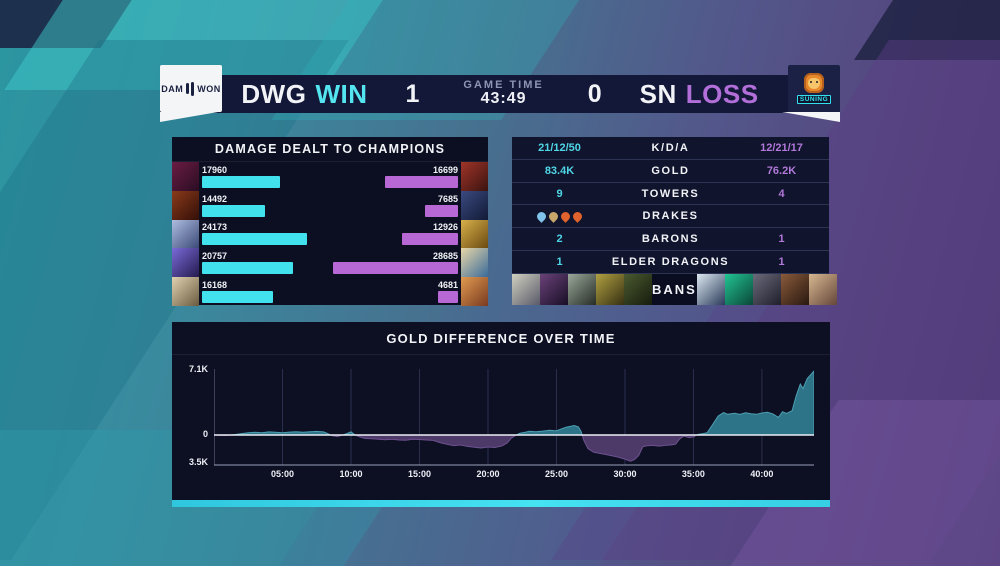 This screenshot has height=566, width=1000. What do you see at coordinates (215, 285) in the screenshot?
I see `damage-value: 16168` at bounding box center [215, 285].